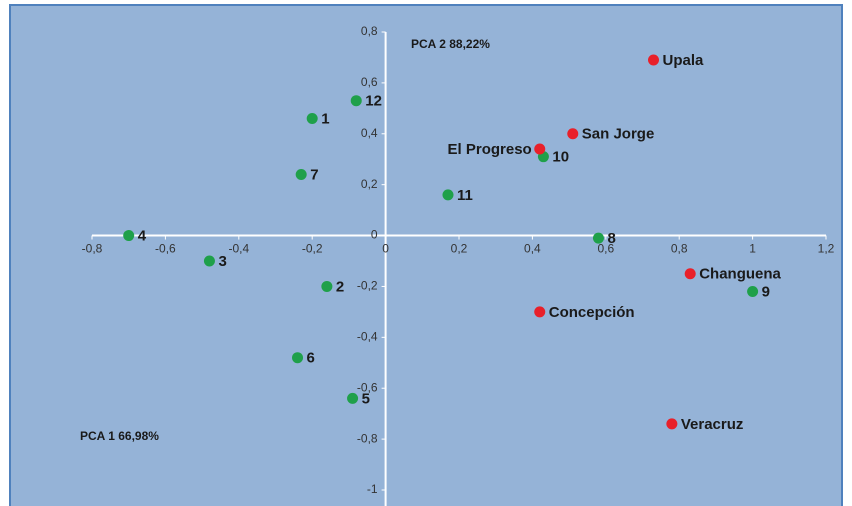 Image resolution: width=852 pixels, height=506 pixels. Describe the element at coordinates (611, 238) in the screenshot. I see `point-label: 8` at that location.